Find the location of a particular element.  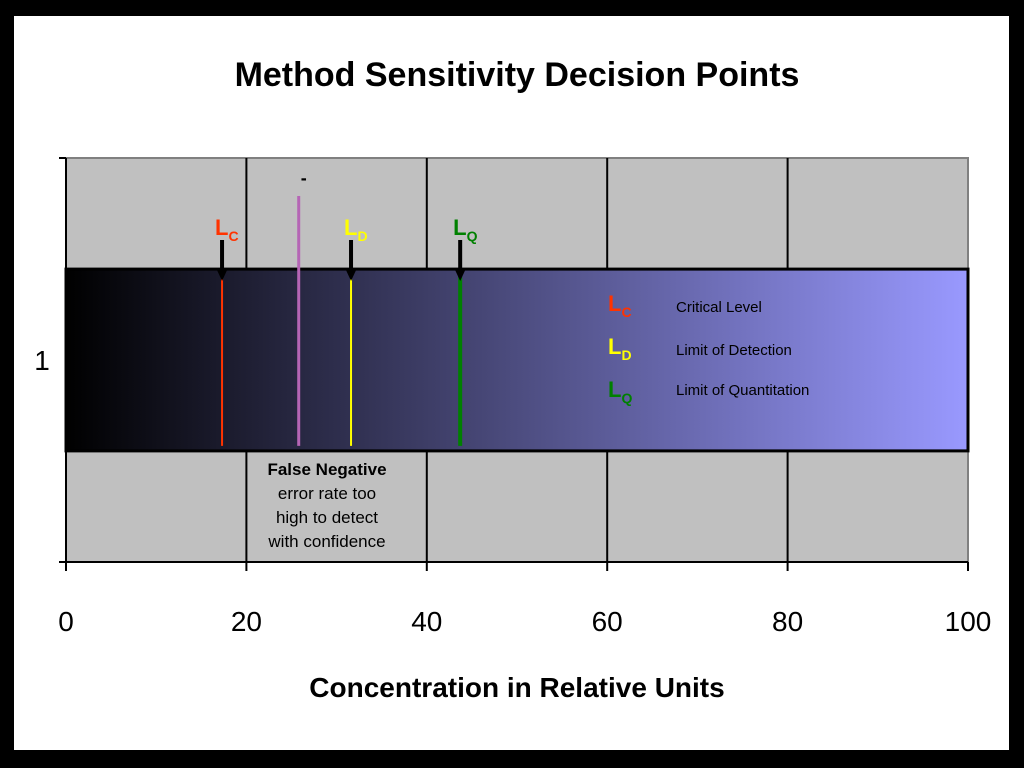

legend-item-Q: LQ Limit of Quantitation is located at coordinates (708, 391).